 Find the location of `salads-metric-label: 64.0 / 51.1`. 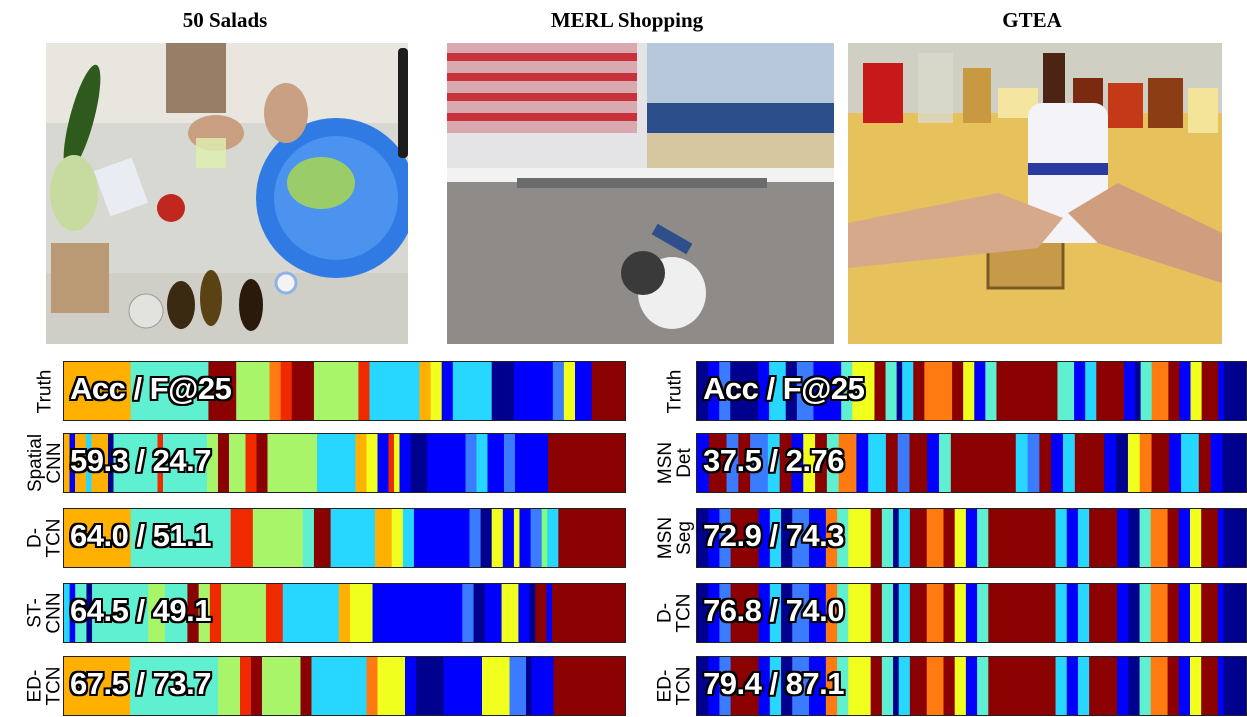

salads-metric-label: 64.0 / 51.1 is located at coordinates (141, 535).